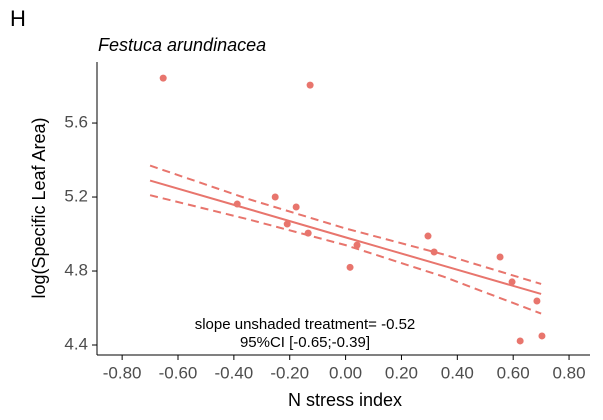 This screenshot has width=603, height=420. Describe the element at coordinates (76, 122) in the screenshot. I see `y-tick-label: 5.6` at that location.